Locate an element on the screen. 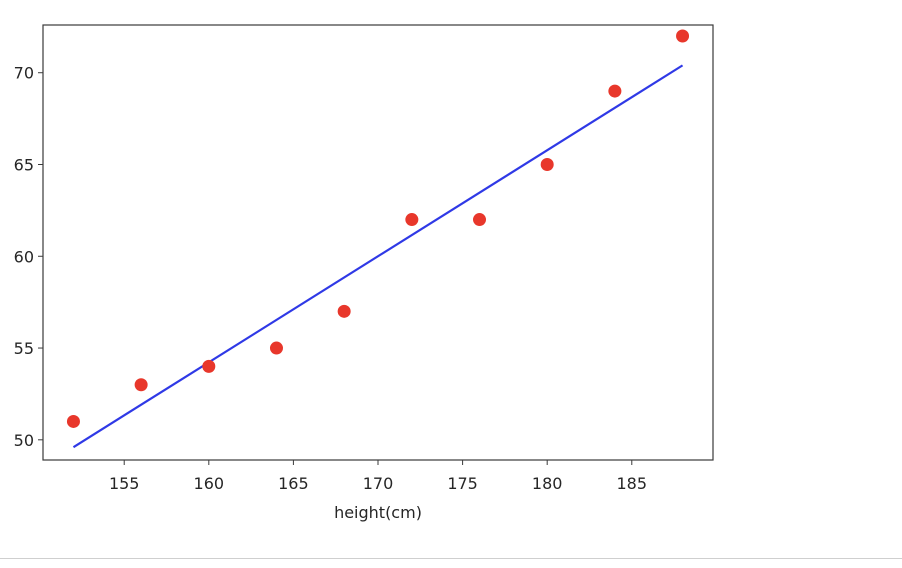 This screenshot has width=902, height=568. y-axis-ticks: 50 55 60 65 70 is located at coordinates (28, 257).